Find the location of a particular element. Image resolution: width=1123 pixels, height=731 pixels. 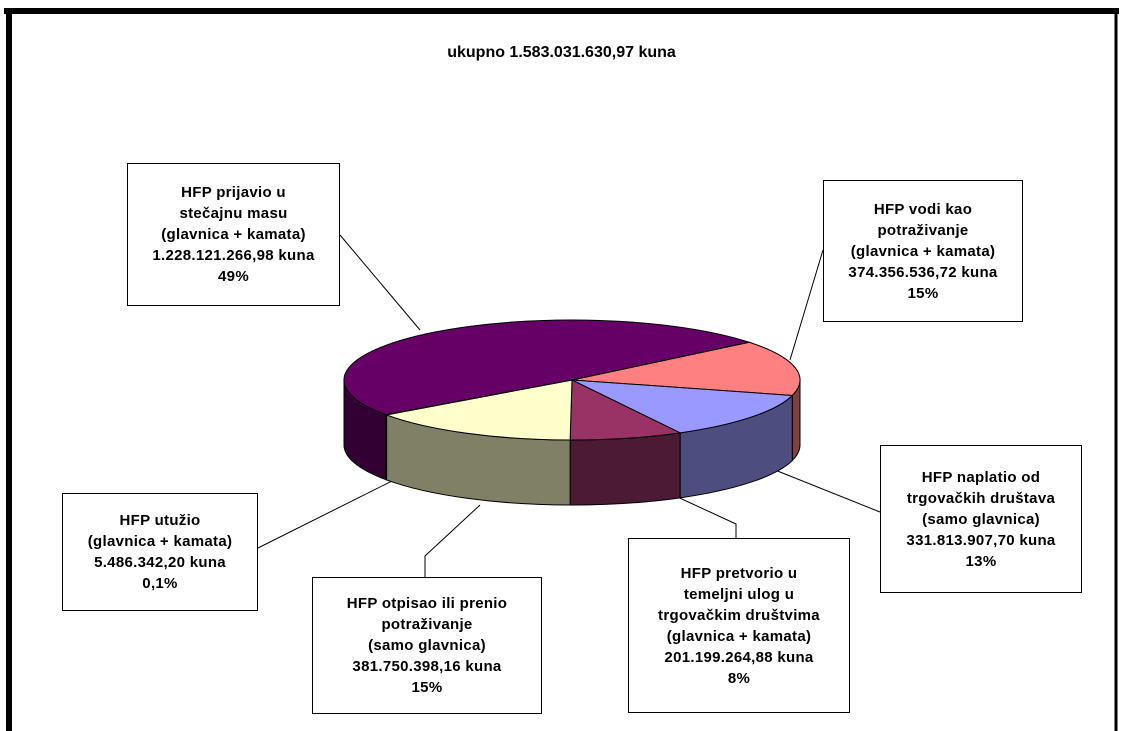

amount-label: 201.199.264,88 kuna is located at coordinates (739, 657).